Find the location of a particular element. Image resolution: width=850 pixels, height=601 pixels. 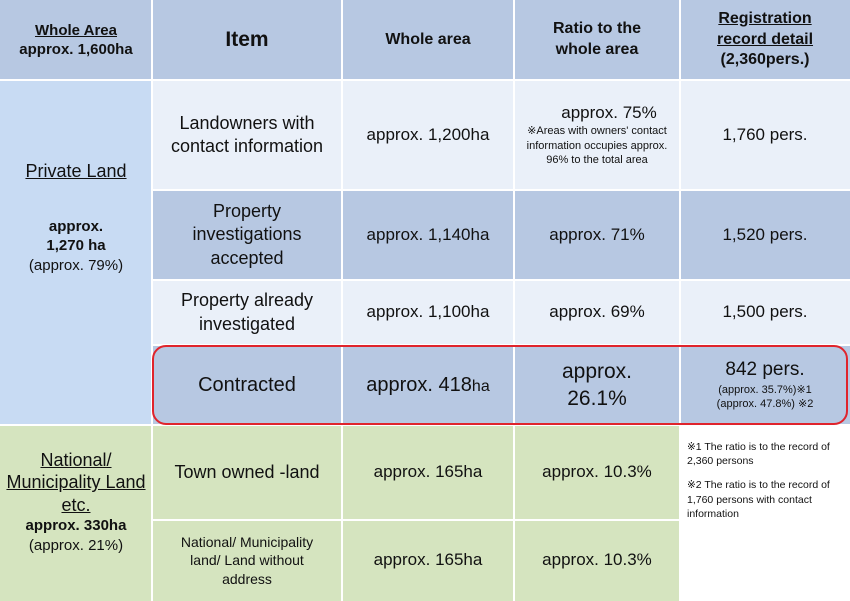

header-registration: Registration record detail (2,360pers.) is located at coordinates (765, 40).